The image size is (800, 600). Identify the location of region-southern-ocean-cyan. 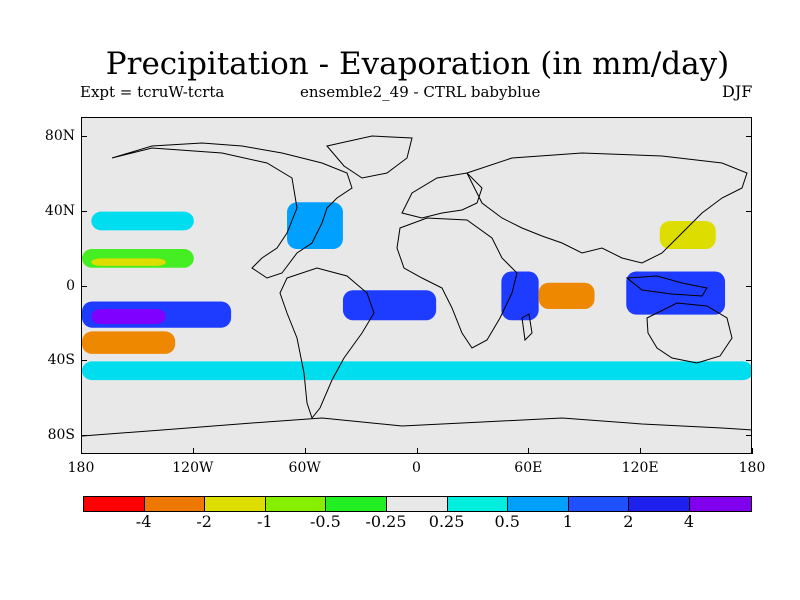
(416, 371).